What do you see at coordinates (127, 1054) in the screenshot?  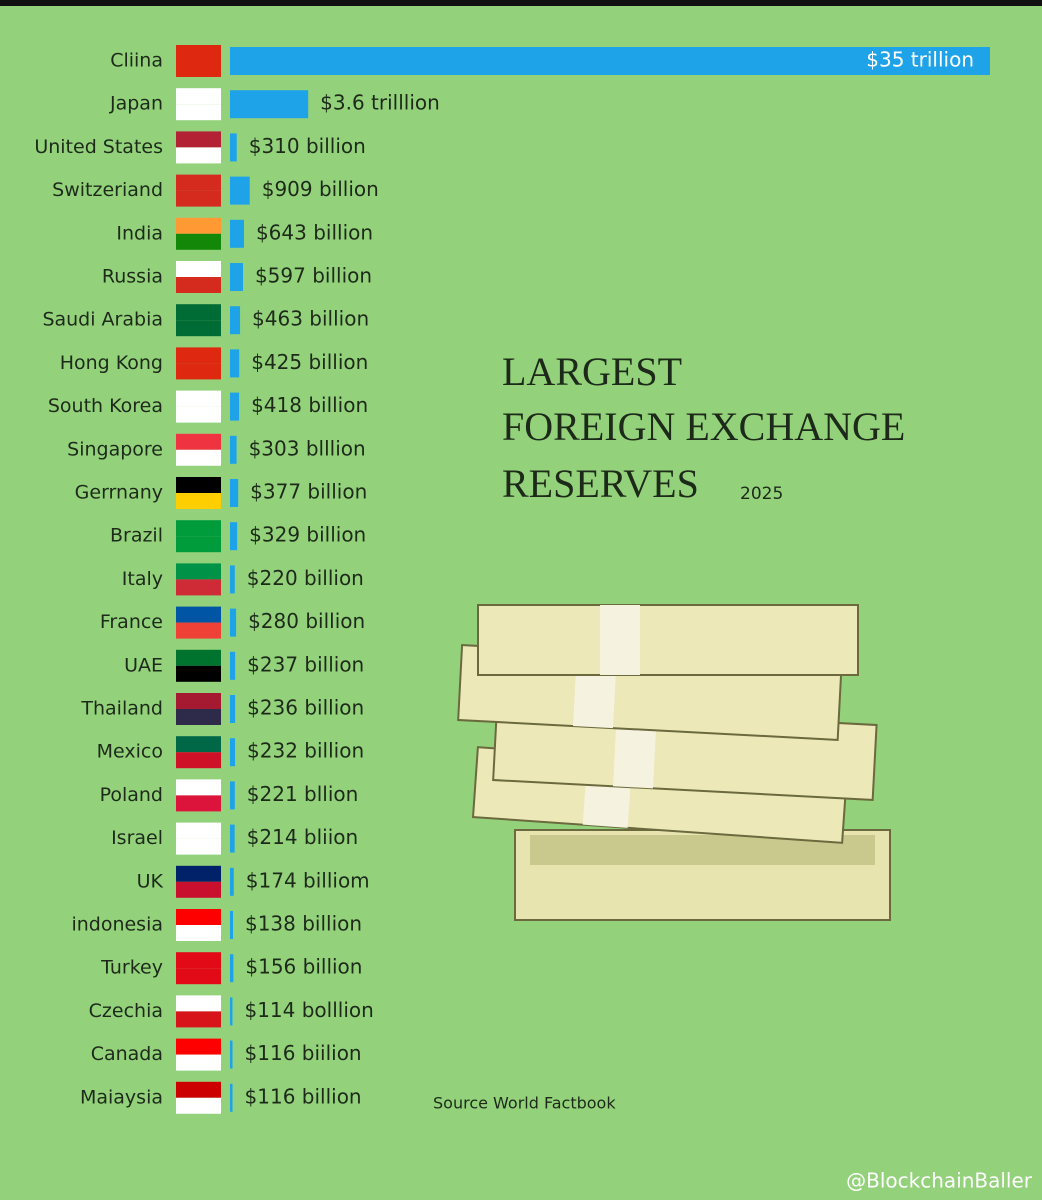 I see `category-label: Canada` at bounding box center [127, 1054].